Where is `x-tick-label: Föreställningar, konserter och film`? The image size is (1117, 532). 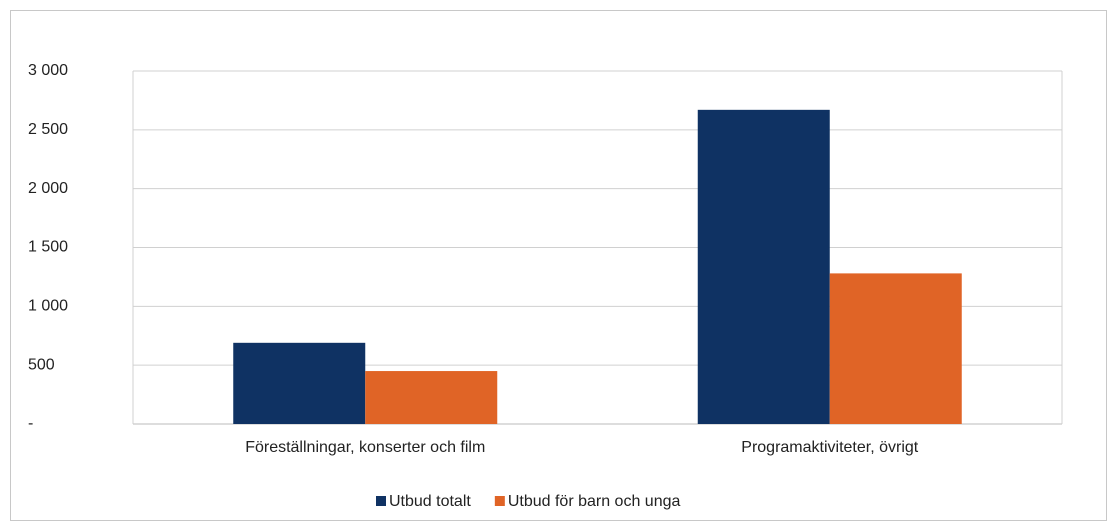
x-tick-label: Föreställningar, konserter och film is located at coordinates (365, 447).